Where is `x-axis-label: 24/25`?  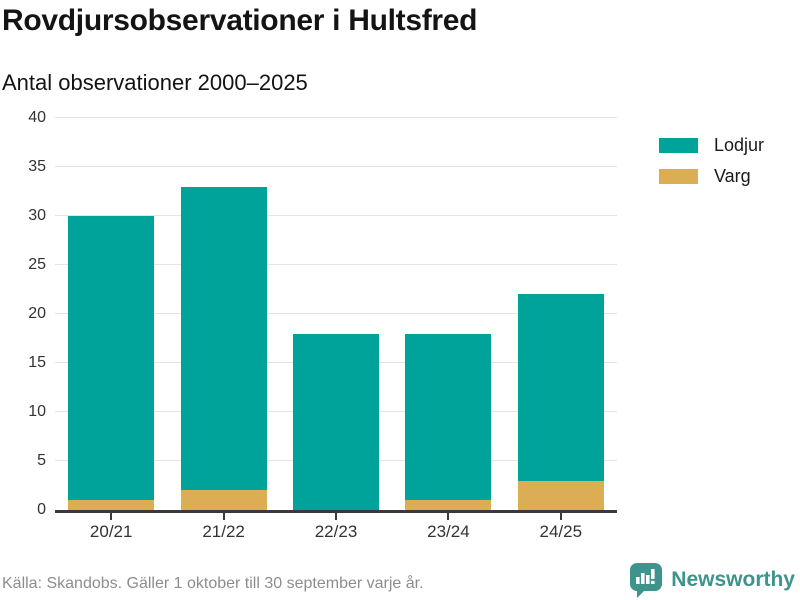 x-axis-label: 24/25 is located at coordinates (561, 531).